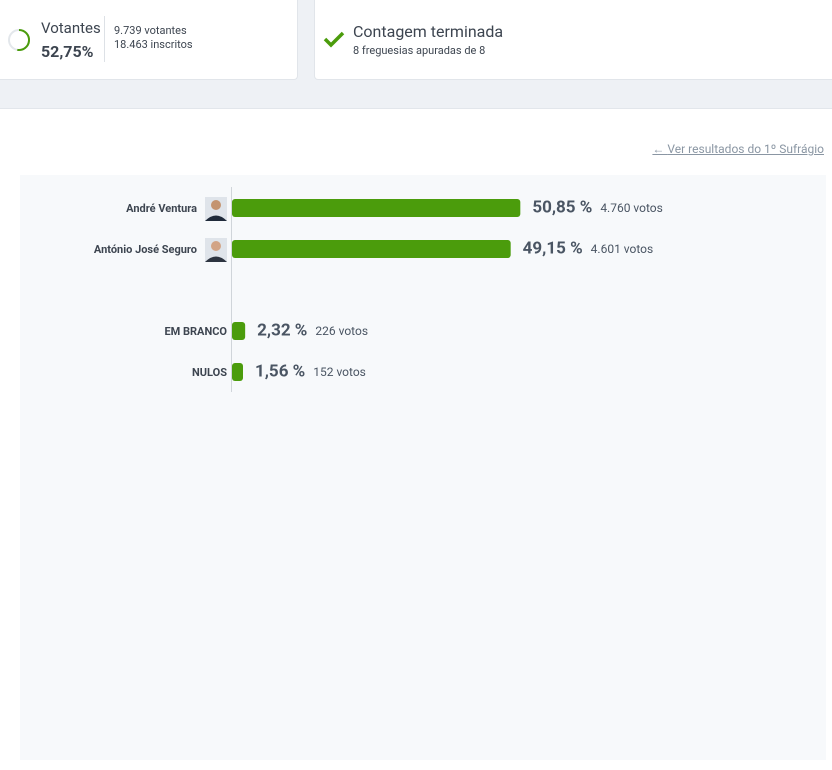 The height and width of the screenshot is (770, 832). I want to click on votes-label: 226 votos, so click(341, 331).